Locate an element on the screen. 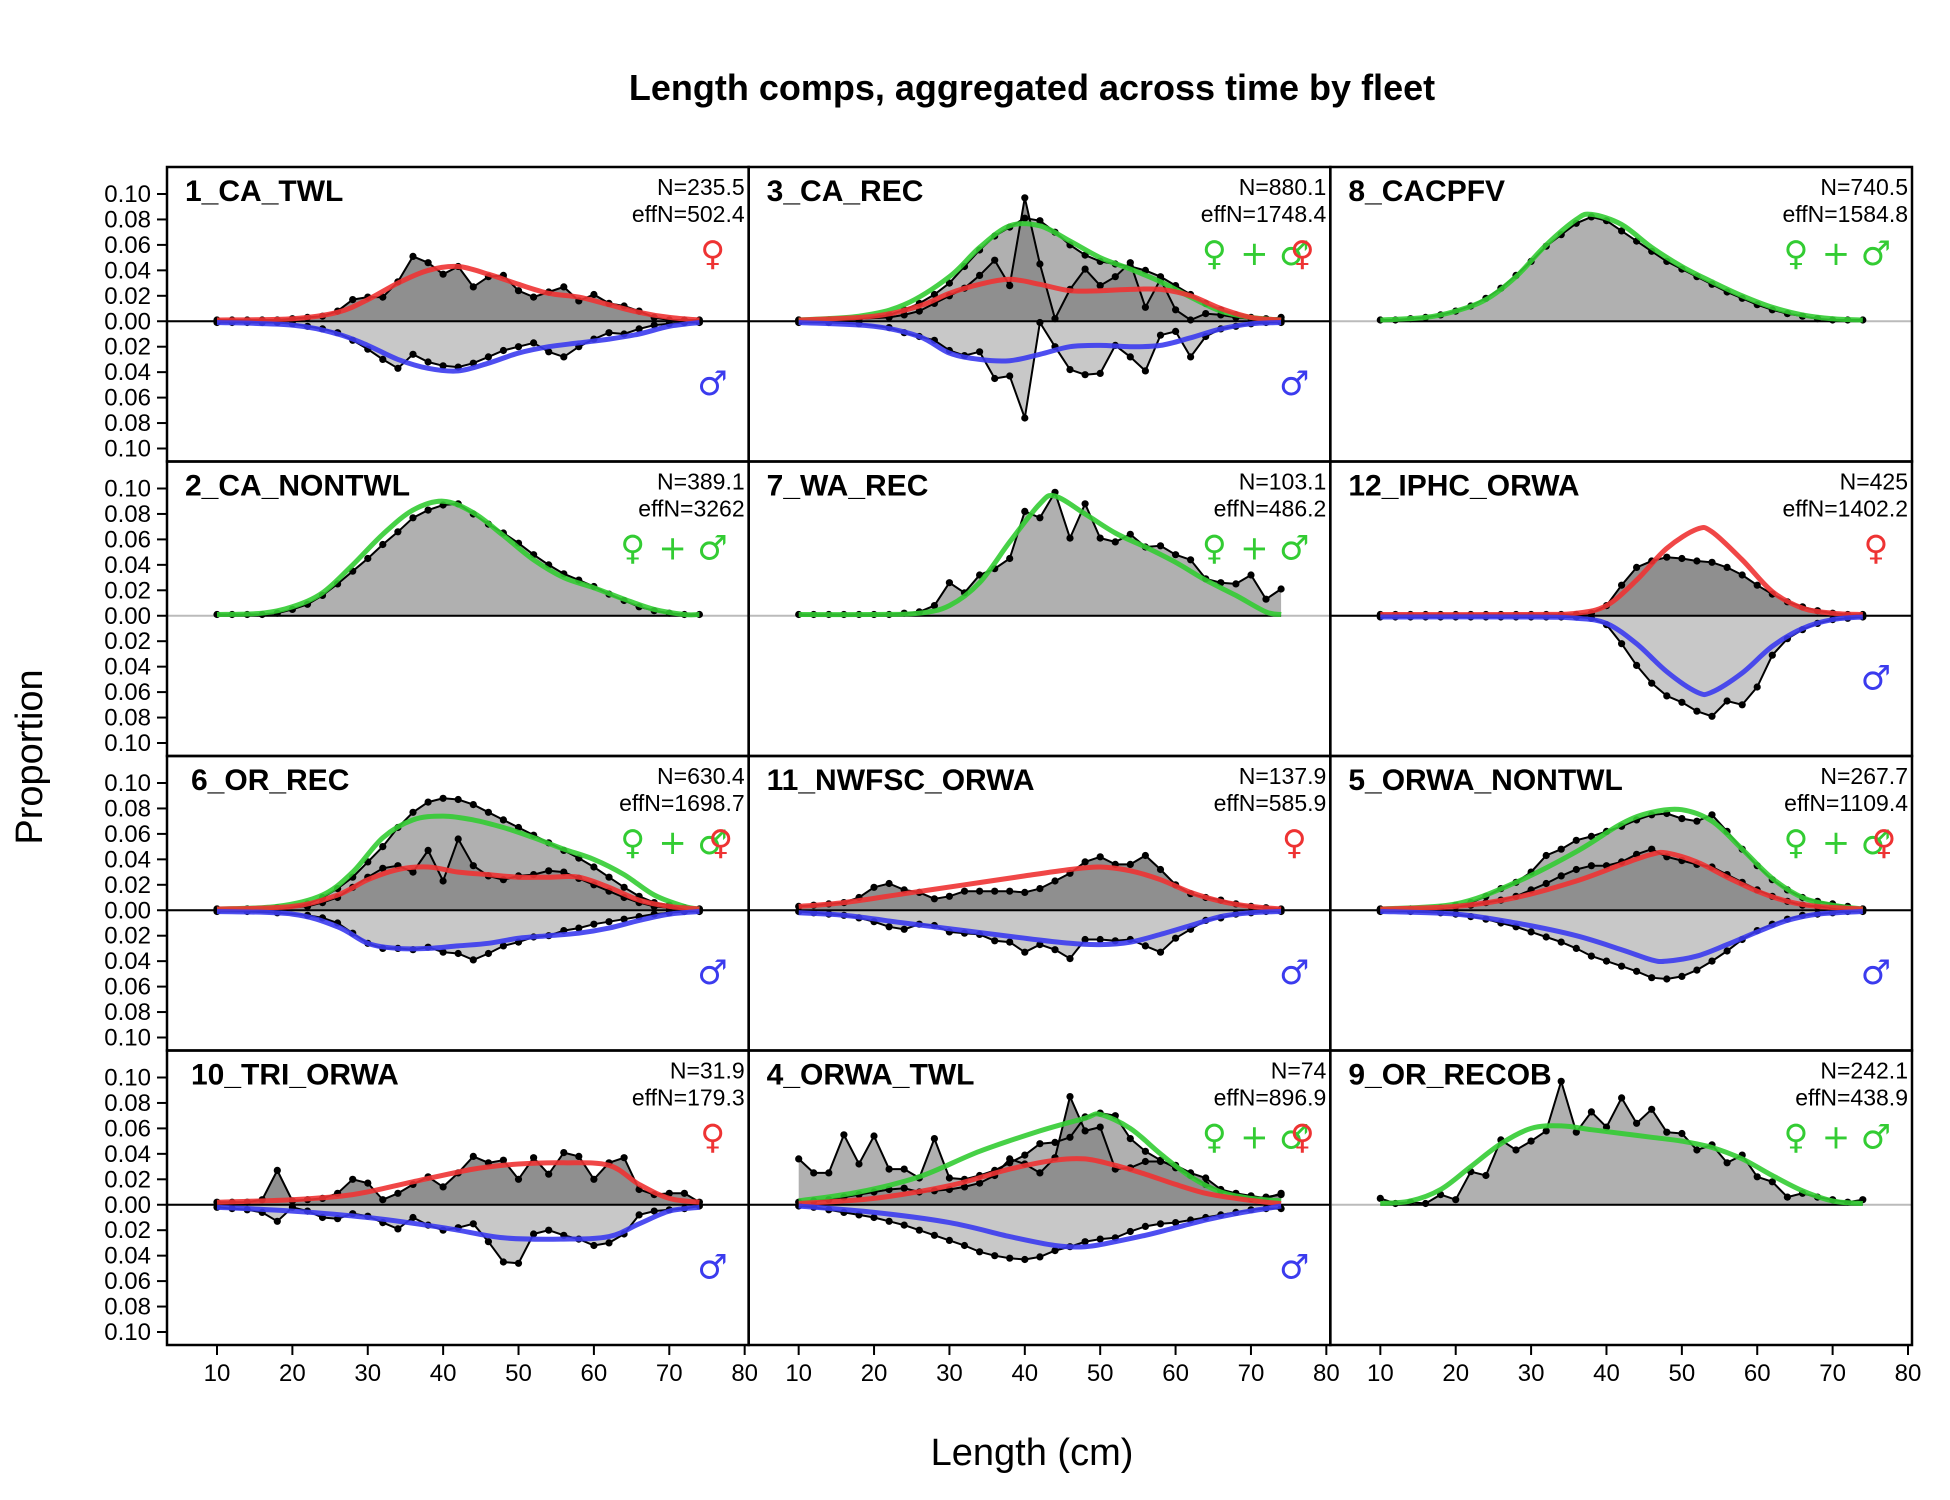  panel-border is located at coordinates (1621, 1198).